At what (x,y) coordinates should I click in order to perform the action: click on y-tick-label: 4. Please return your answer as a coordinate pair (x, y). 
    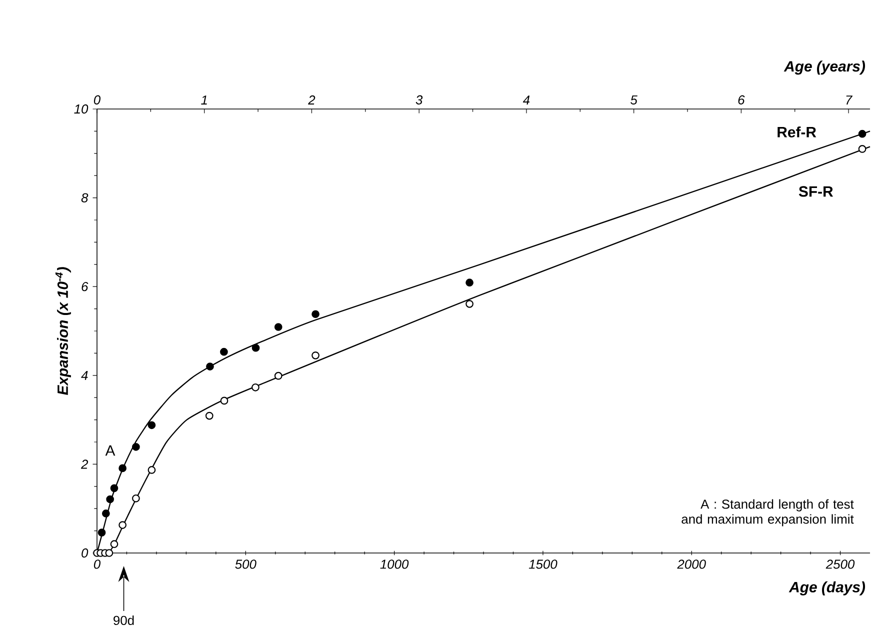
    Looking at the image, I should click on (84, 375).